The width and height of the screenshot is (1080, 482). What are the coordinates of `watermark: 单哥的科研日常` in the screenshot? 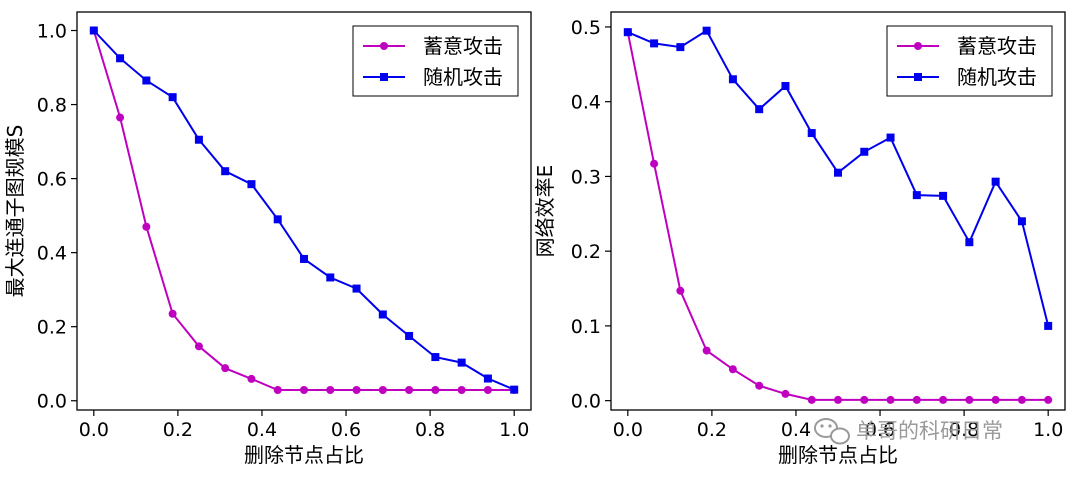 It's located at (908, 431).